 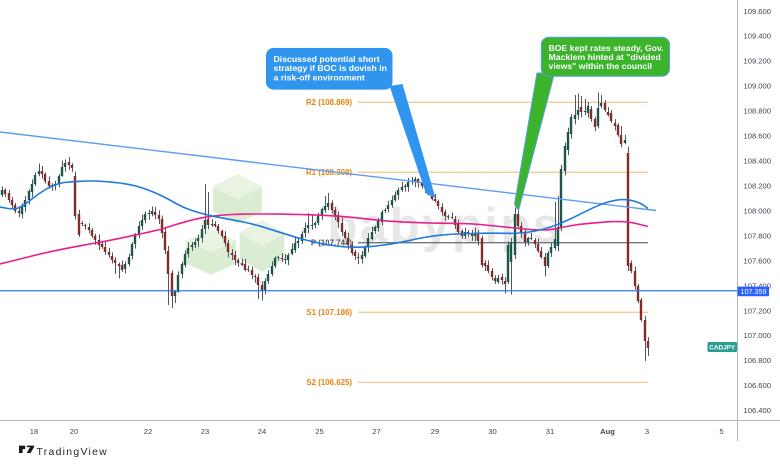 I want to click on svg-text: 24, so click(x=262, y=431).